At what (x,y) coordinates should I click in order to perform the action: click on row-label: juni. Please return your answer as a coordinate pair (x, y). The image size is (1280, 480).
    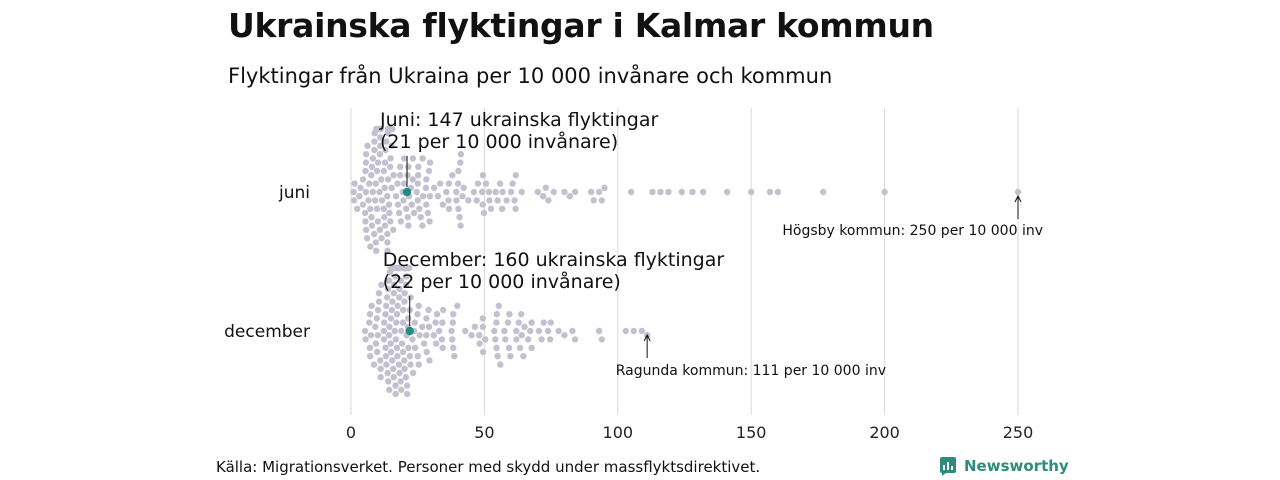
    Looking at the image, I should click on (294, 193).